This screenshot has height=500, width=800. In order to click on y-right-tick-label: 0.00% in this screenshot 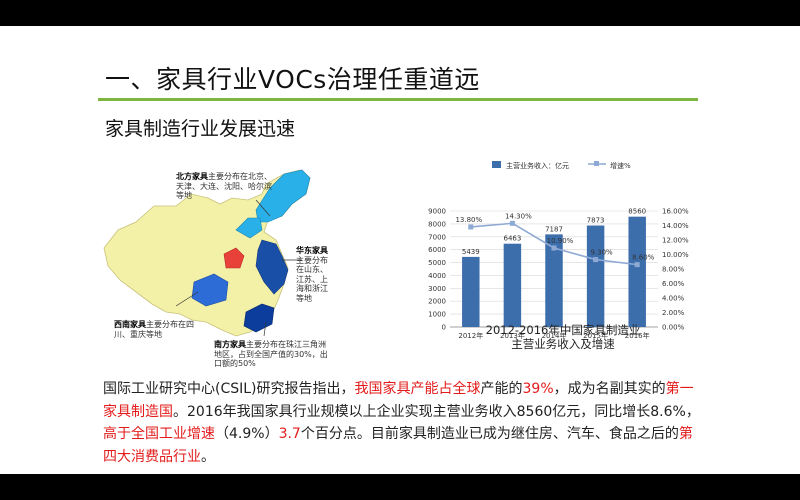, I will do `click(673, 328)`.